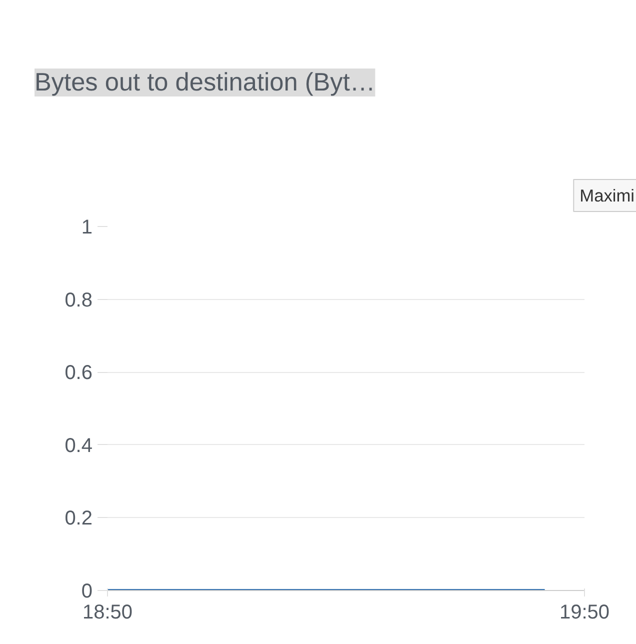 The width and height of the screenshot is (636, 644). What do you see at coordinates (78, 300) in the screenshot?
I see `y-tick-label: 0.8` at bounding box center [78, 300].